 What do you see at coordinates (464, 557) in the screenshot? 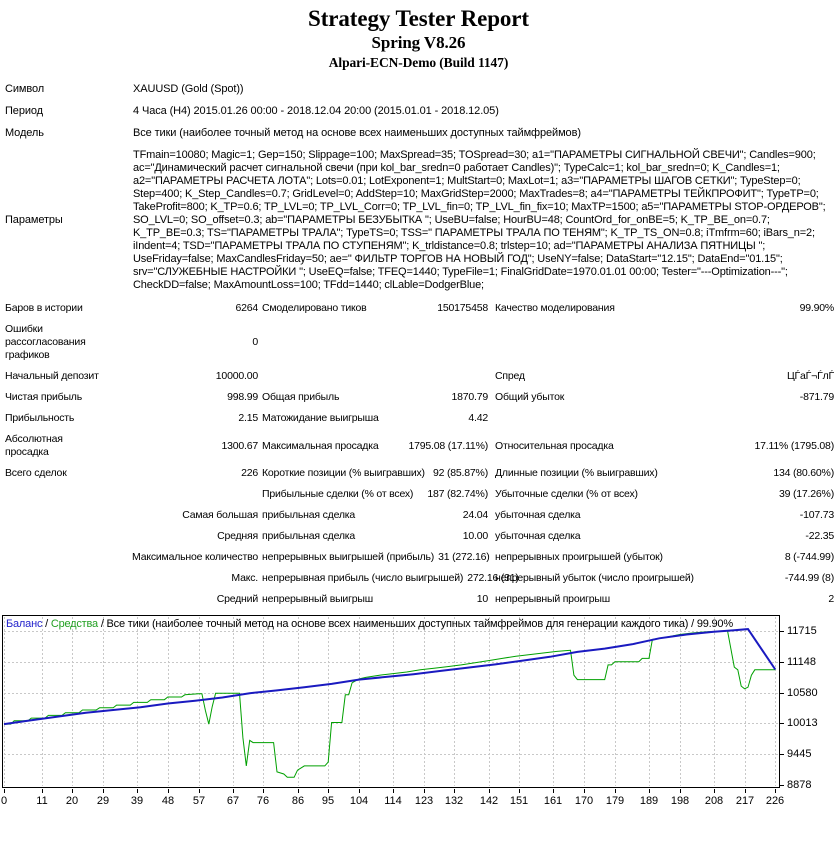
I see `stat-value: 31 (272.16)` at bounding box center [464, 557].